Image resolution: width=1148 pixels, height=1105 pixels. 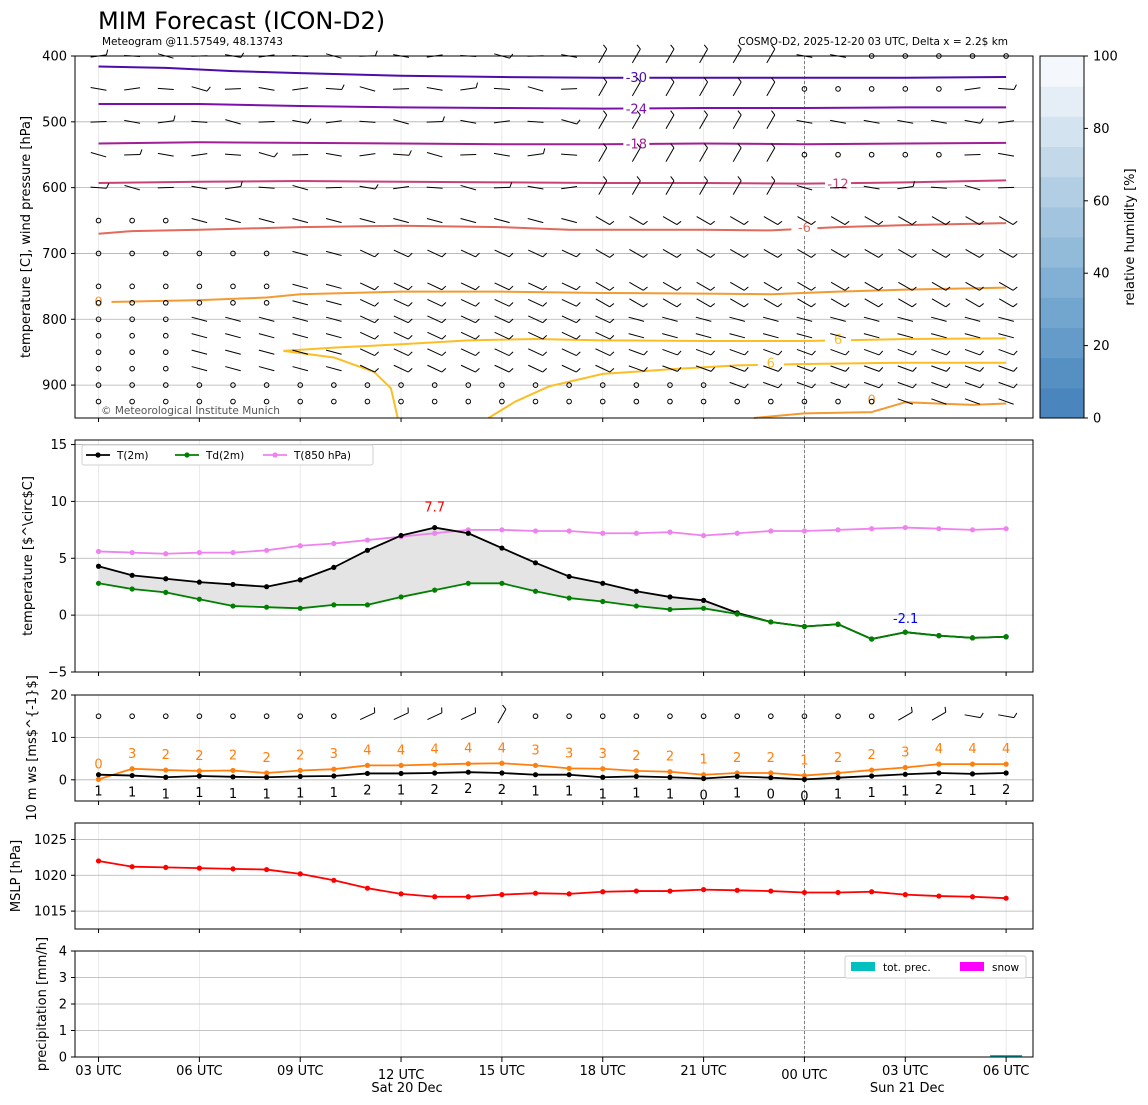 What do you see at coordinates (63, 780) in the screenshot?
I see `y-tick-label: 0` at bounding box center [63, 780].